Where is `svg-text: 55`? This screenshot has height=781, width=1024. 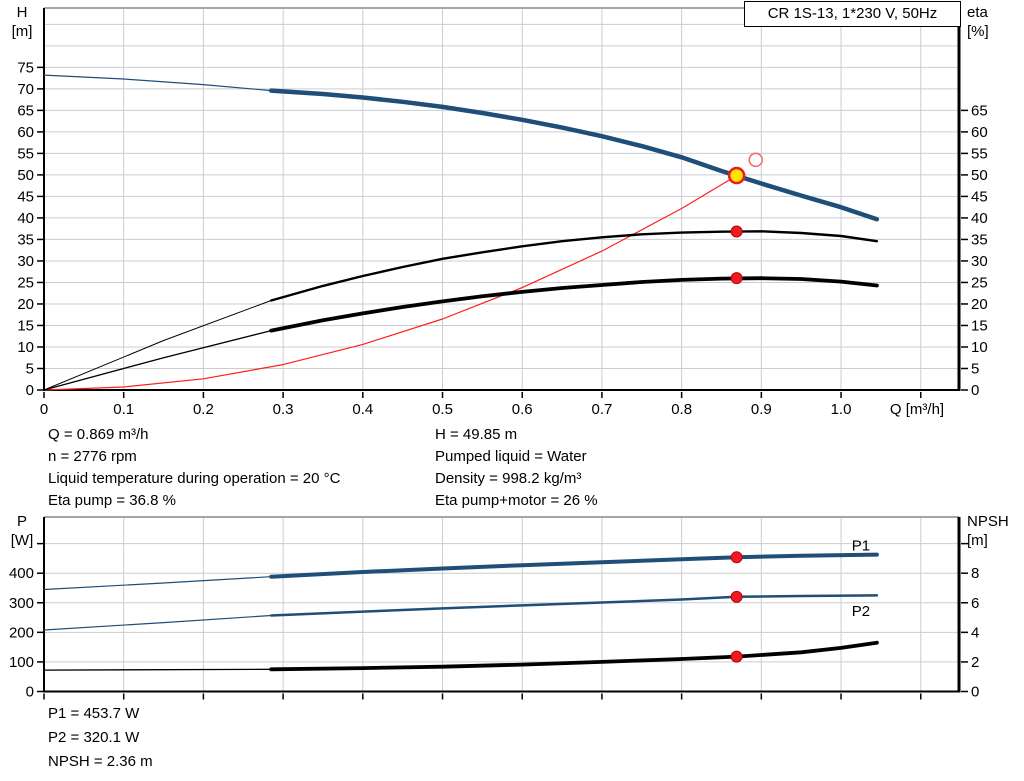 svg-text: 55 is located at coordinates (979, 153).